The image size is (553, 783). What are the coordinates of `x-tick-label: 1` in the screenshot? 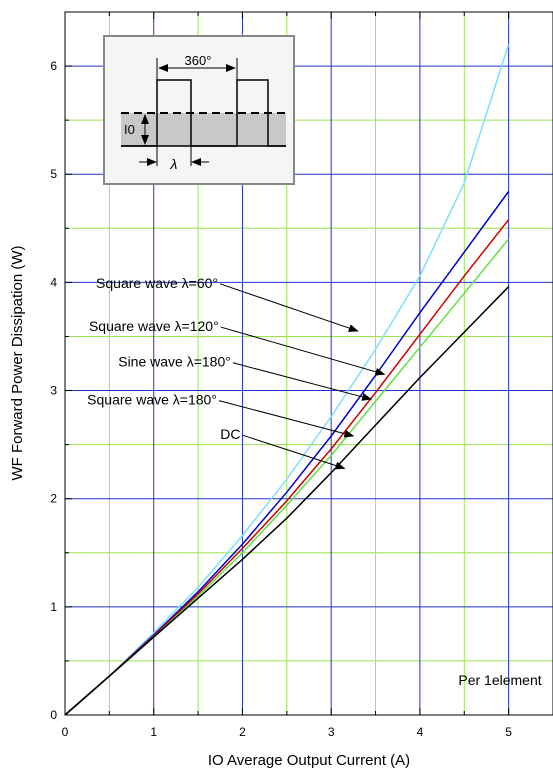 It's located at (153, 732).